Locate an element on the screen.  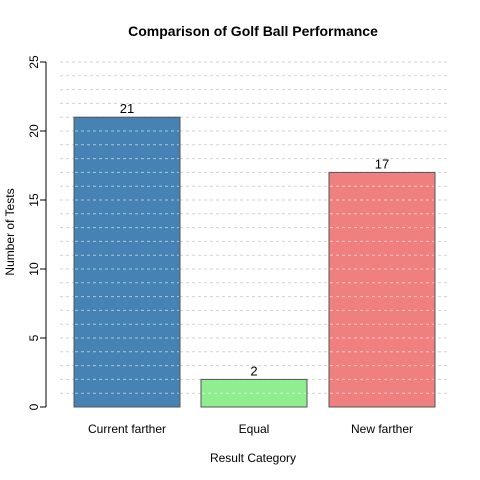
y-tick-label: 10 is located at coordinates (34, 269).